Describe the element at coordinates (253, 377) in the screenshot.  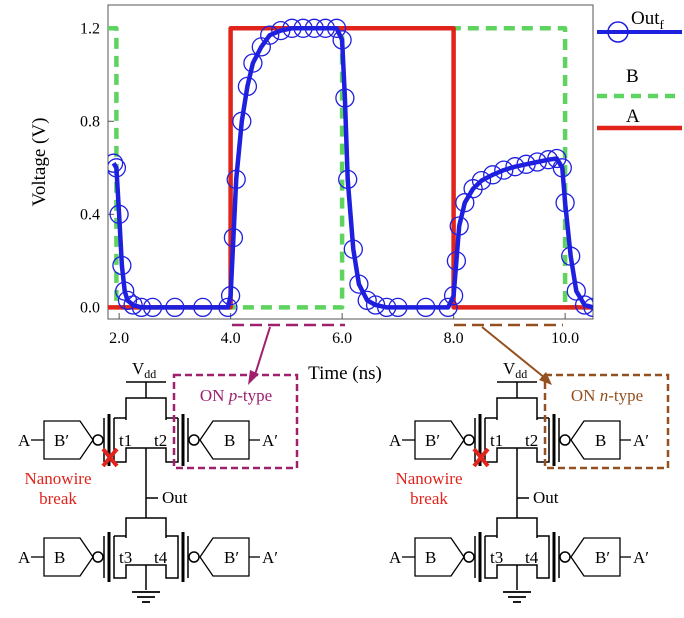
I see `p-type-arrowhead` at that location.